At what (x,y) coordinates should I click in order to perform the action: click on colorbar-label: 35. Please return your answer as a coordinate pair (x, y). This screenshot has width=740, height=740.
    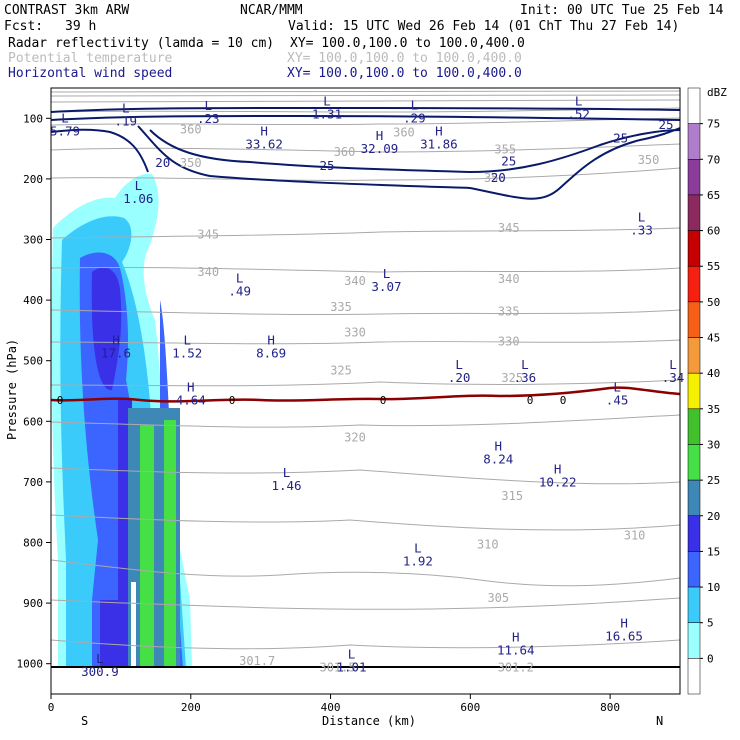
    Looking at the image, I should click on (713, 409).